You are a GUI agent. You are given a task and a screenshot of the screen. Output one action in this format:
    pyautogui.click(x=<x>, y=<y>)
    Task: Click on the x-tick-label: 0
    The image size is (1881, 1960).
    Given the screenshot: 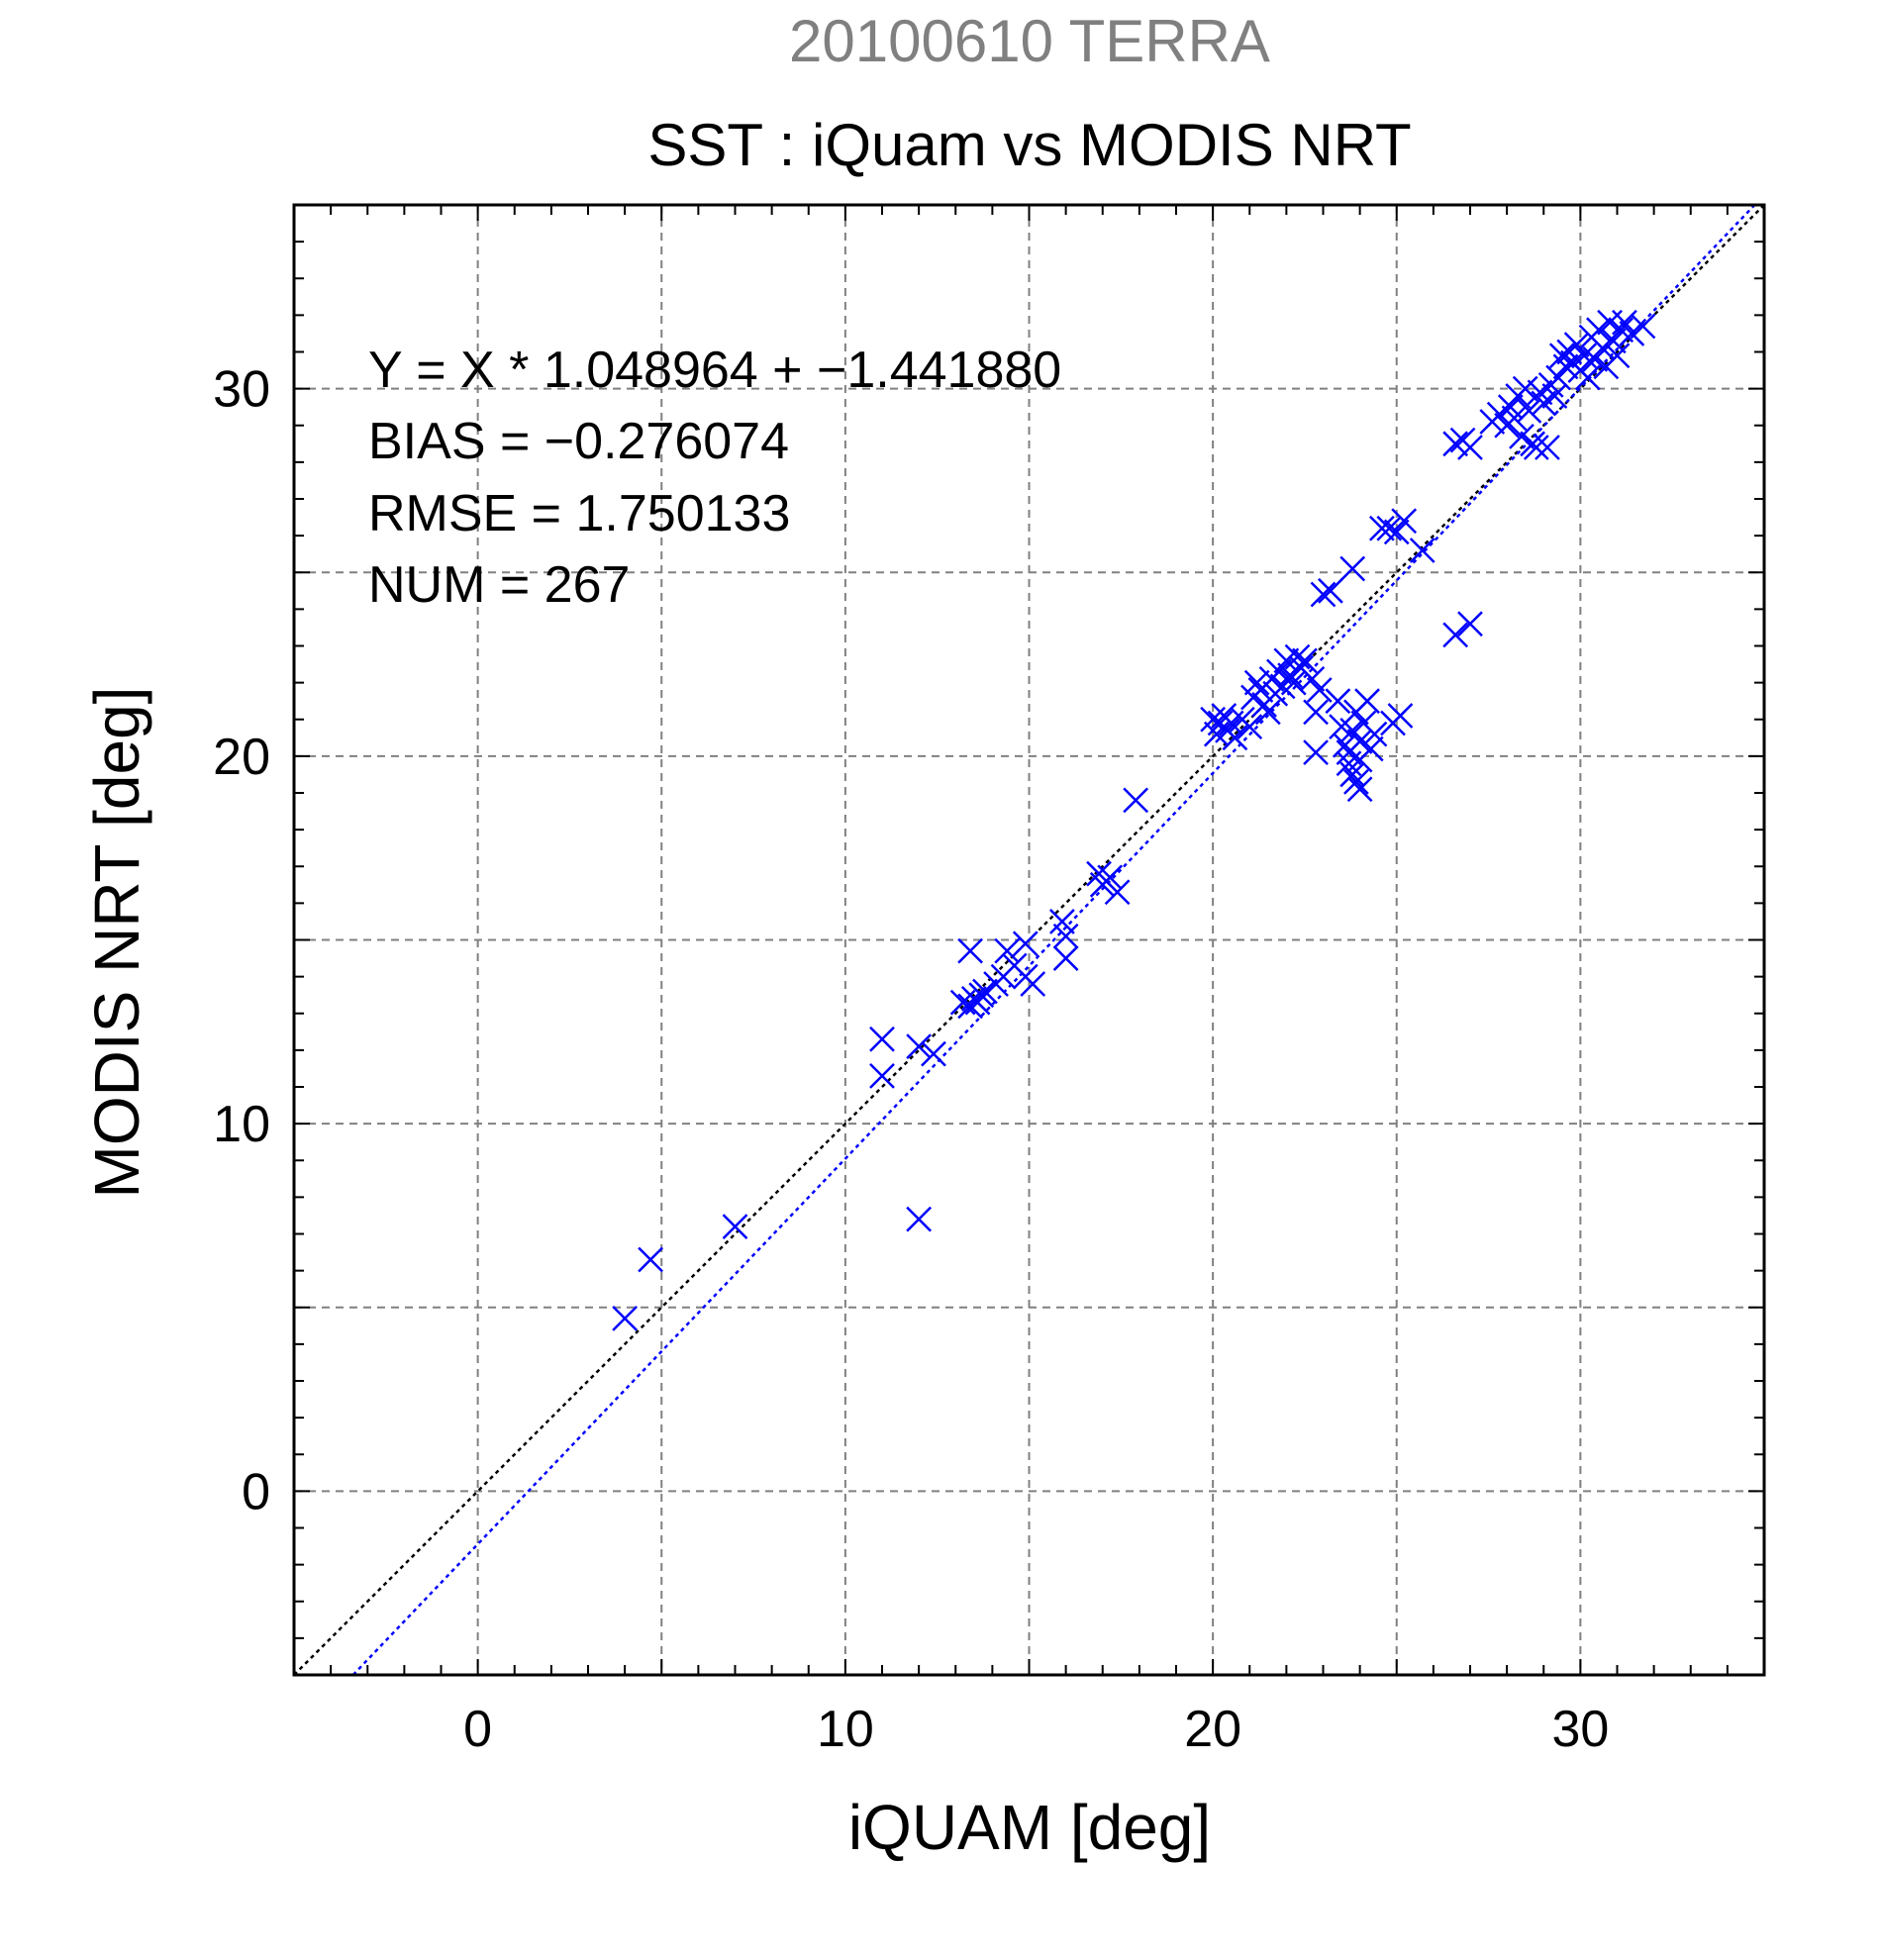 What is the action you would take?
    pyautogui.click(x=477, y=1729)
    